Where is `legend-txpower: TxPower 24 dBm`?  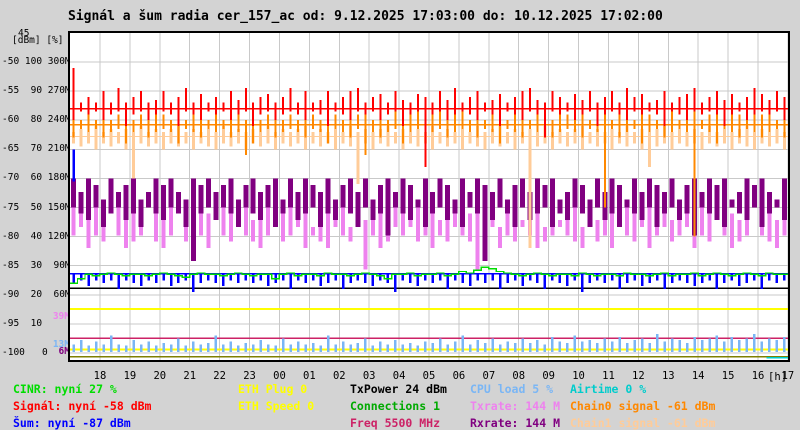 legend-txpower: TxPower 24 dBm is located at coordinates (398, 389).